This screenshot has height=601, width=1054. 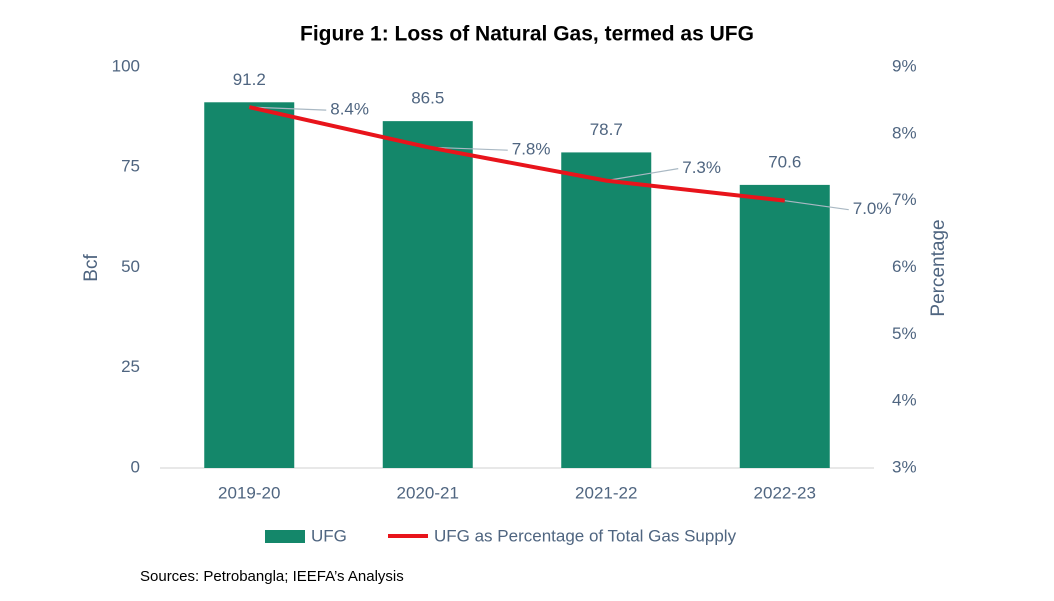 What do you see at coordinates (904, 266) in the screenshot?
I see `y2-tick-label: 6%` at bounding box center [904, 266].